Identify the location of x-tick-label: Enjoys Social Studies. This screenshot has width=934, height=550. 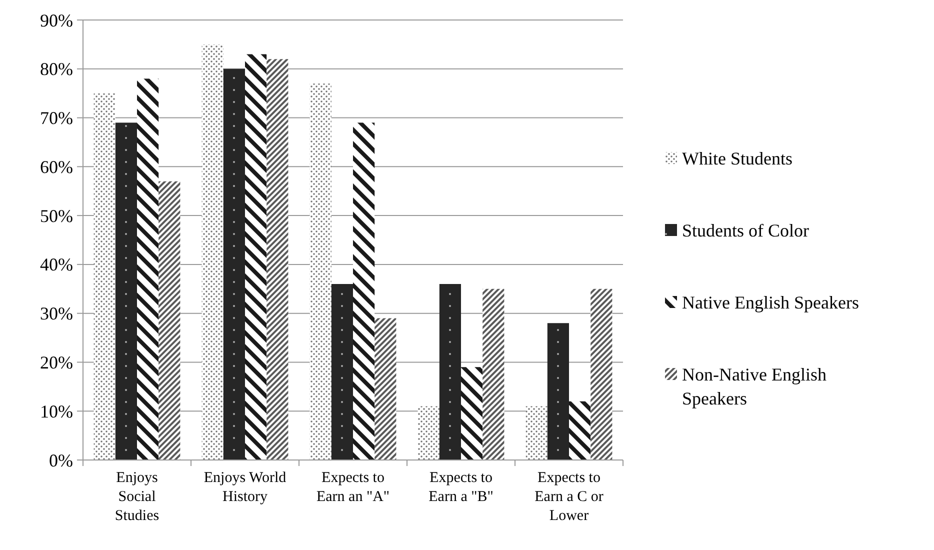
(137, 497).